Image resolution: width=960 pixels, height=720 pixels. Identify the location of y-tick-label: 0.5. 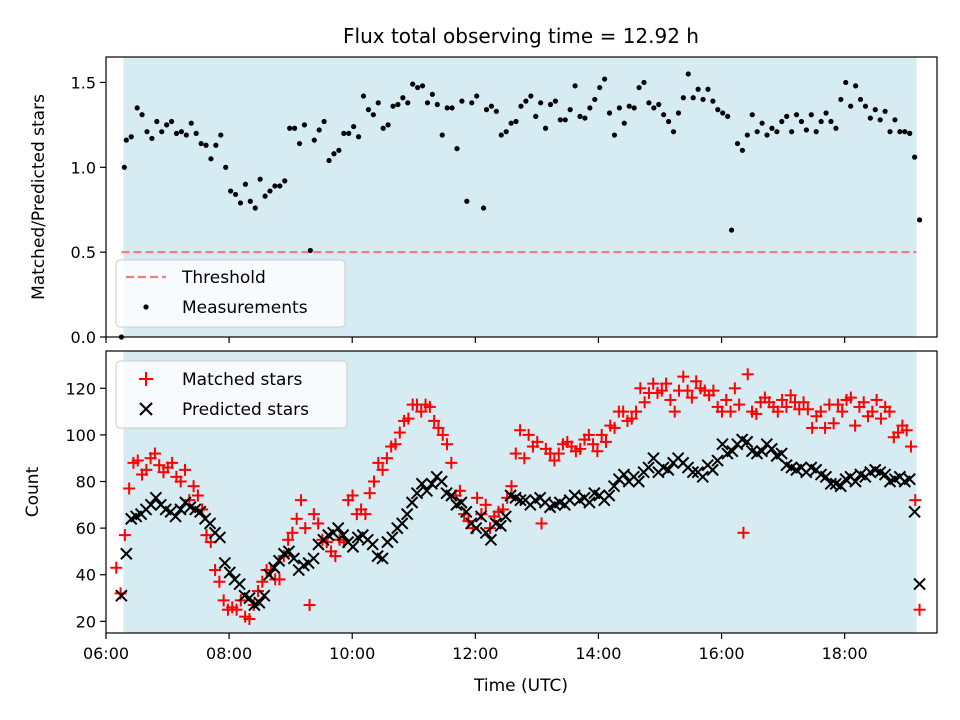
(83, 252).